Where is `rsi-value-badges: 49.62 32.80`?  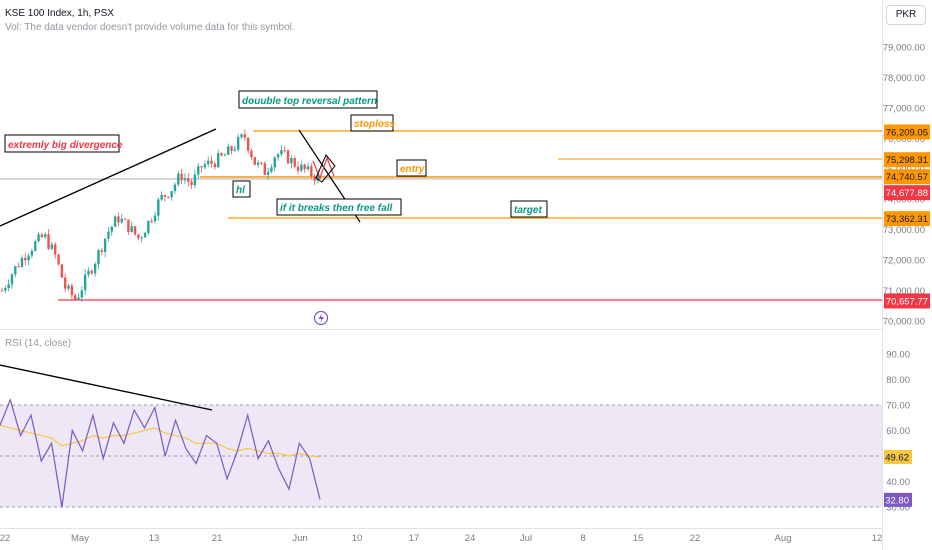
rsi-value-badges: 49.62 32.80 is located at coordinates (898, 478).